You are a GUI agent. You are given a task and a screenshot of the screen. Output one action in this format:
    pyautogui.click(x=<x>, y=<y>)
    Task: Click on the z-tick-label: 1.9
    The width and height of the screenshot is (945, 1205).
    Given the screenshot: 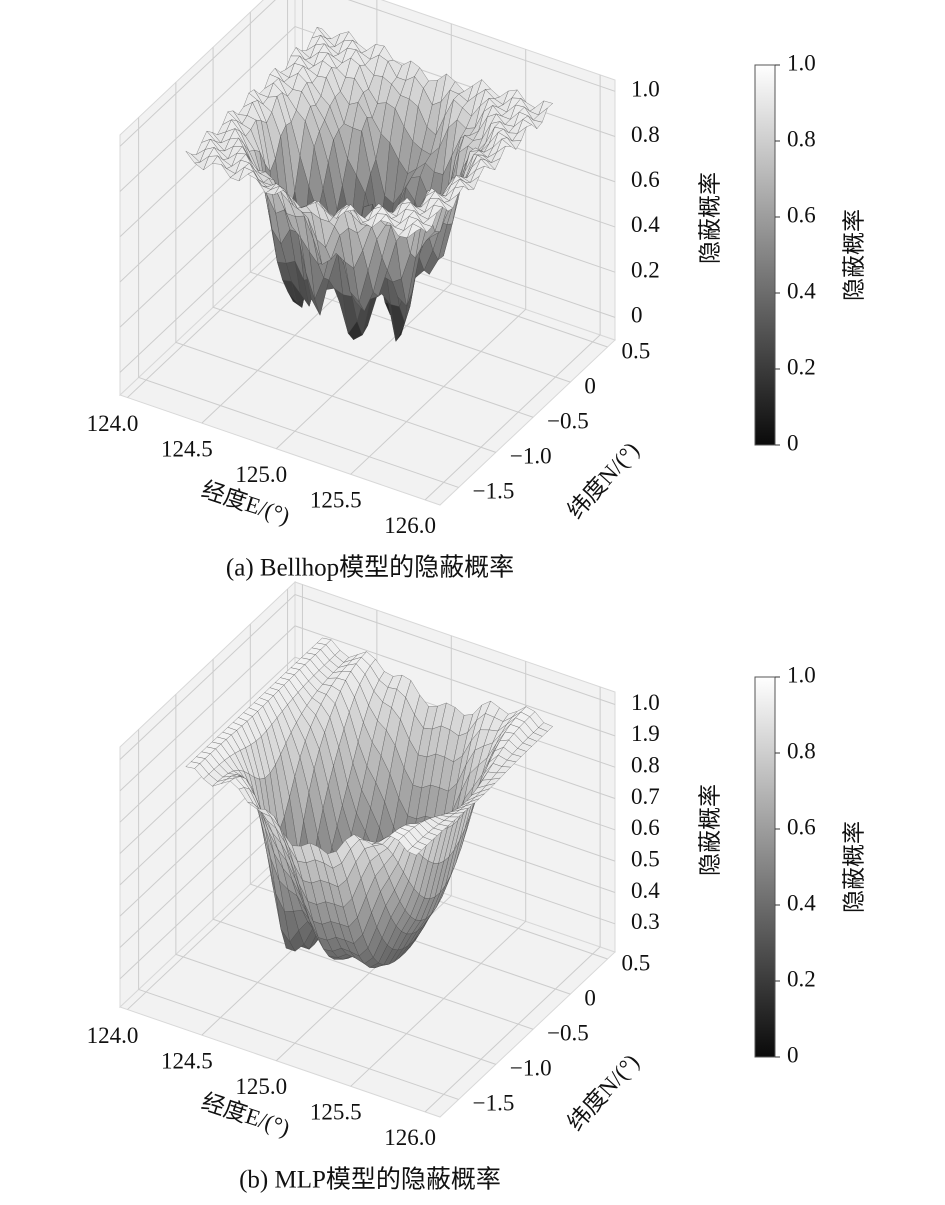 What is the action you would take?
    pyautogui.click(x=645, y=733)
    